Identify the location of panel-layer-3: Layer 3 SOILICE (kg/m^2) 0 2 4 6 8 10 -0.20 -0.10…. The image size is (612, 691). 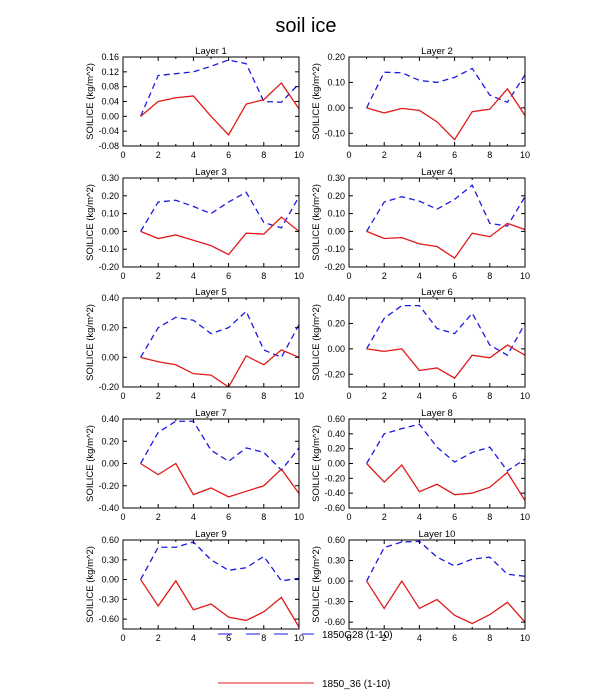
(194, 224).